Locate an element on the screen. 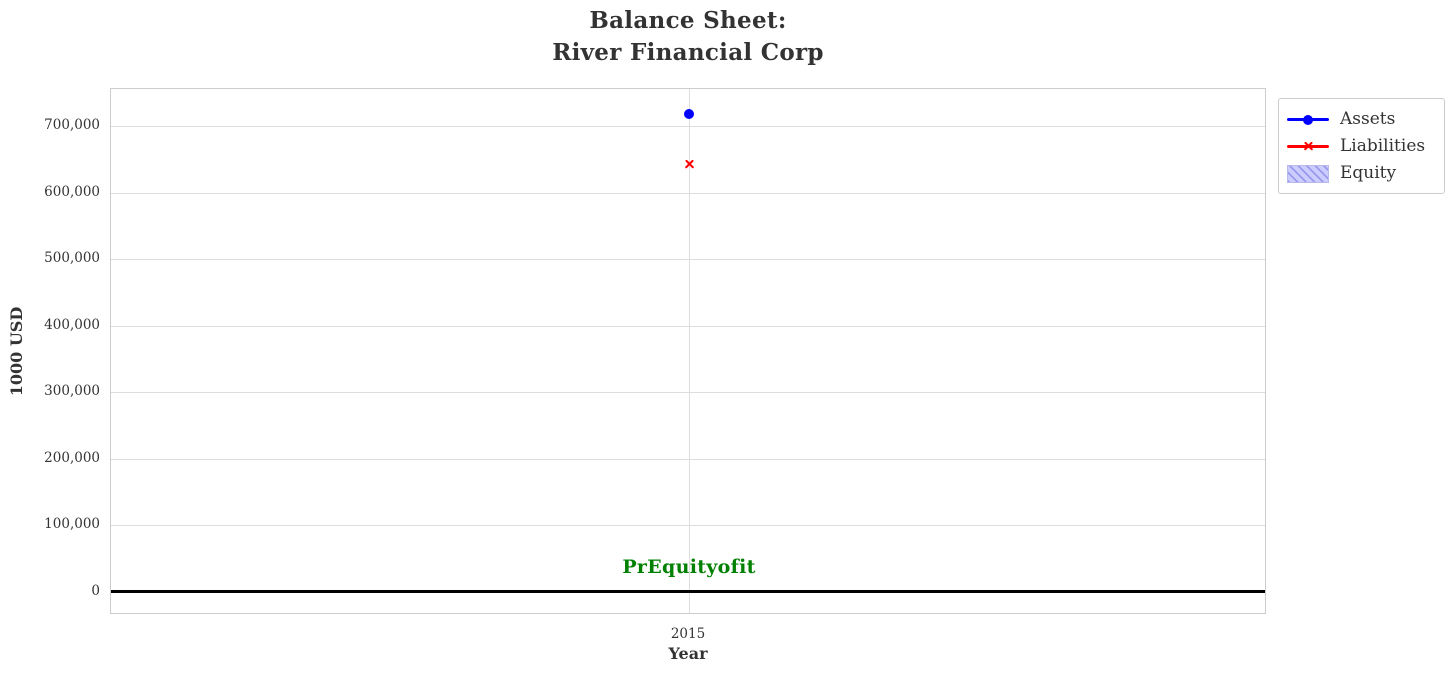 The height and width of the screenshot is (676, 1454). legend-label: Assets is located at coordinates (1368, 119).